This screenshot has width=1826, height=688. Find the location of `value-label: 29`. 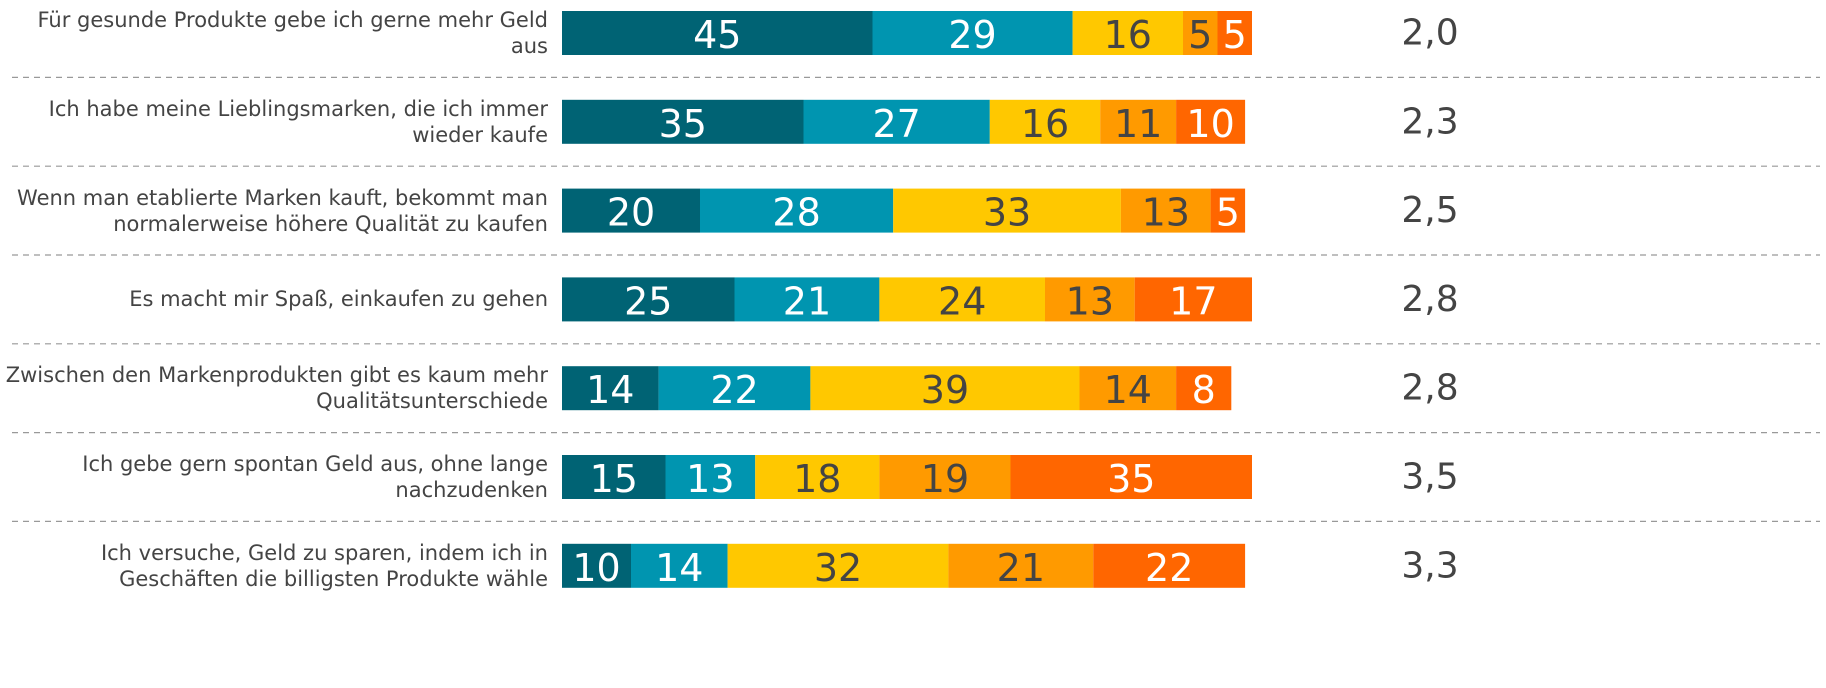

value-label: 29 is located at coordinates (972, 35).